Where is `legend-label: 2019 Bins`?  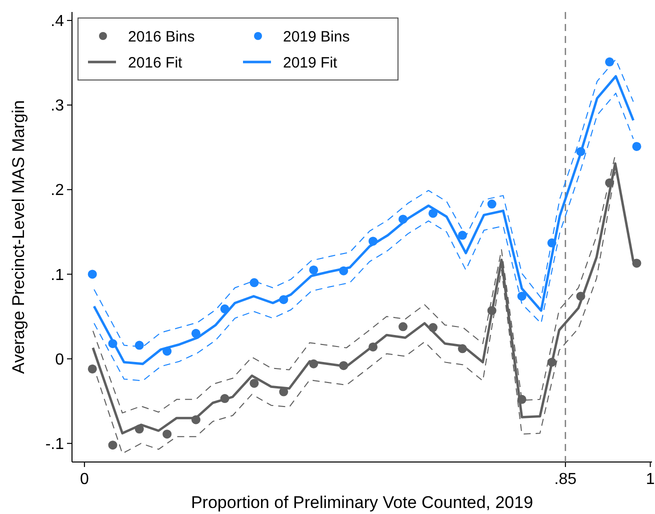 legend-label: 2019 Bins is located at coordinates (316, 37).